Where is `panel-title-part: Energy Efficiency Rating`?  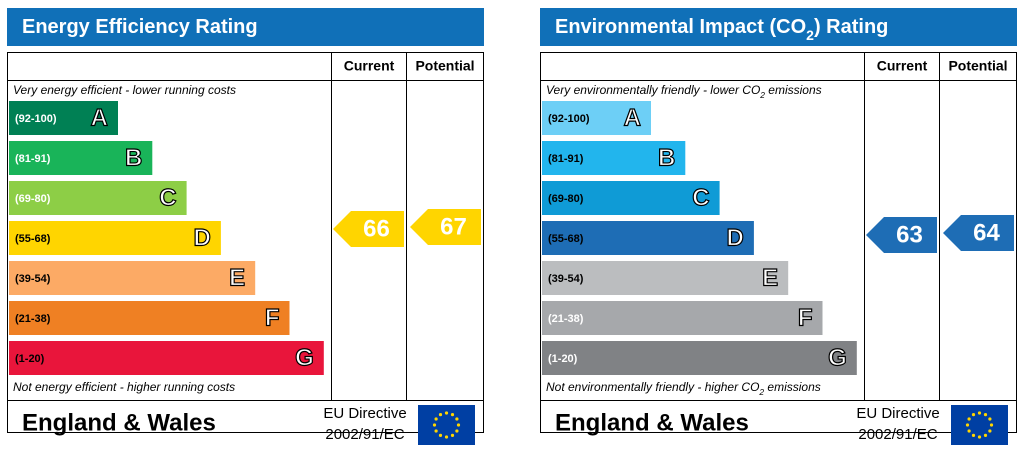
panel-title-part: Energy Efficiency Rating is located at coordinates (140, 27).